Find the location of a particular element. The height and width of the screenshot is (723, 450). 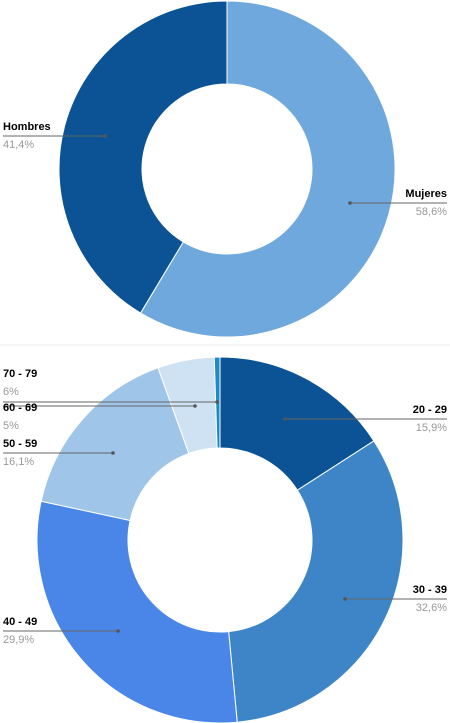

slice-value-label: 16,1% is located at coordinates (18, 462).